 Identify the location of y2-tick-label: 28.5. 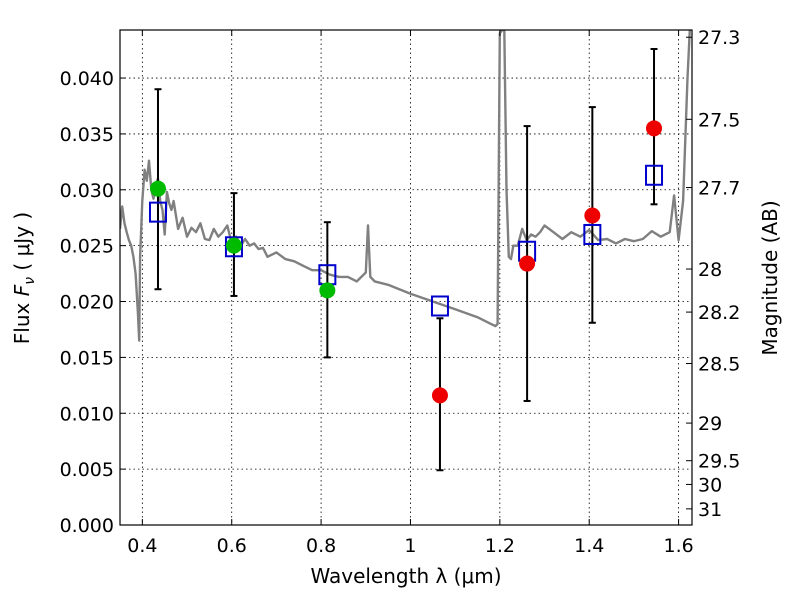
(719, 364).